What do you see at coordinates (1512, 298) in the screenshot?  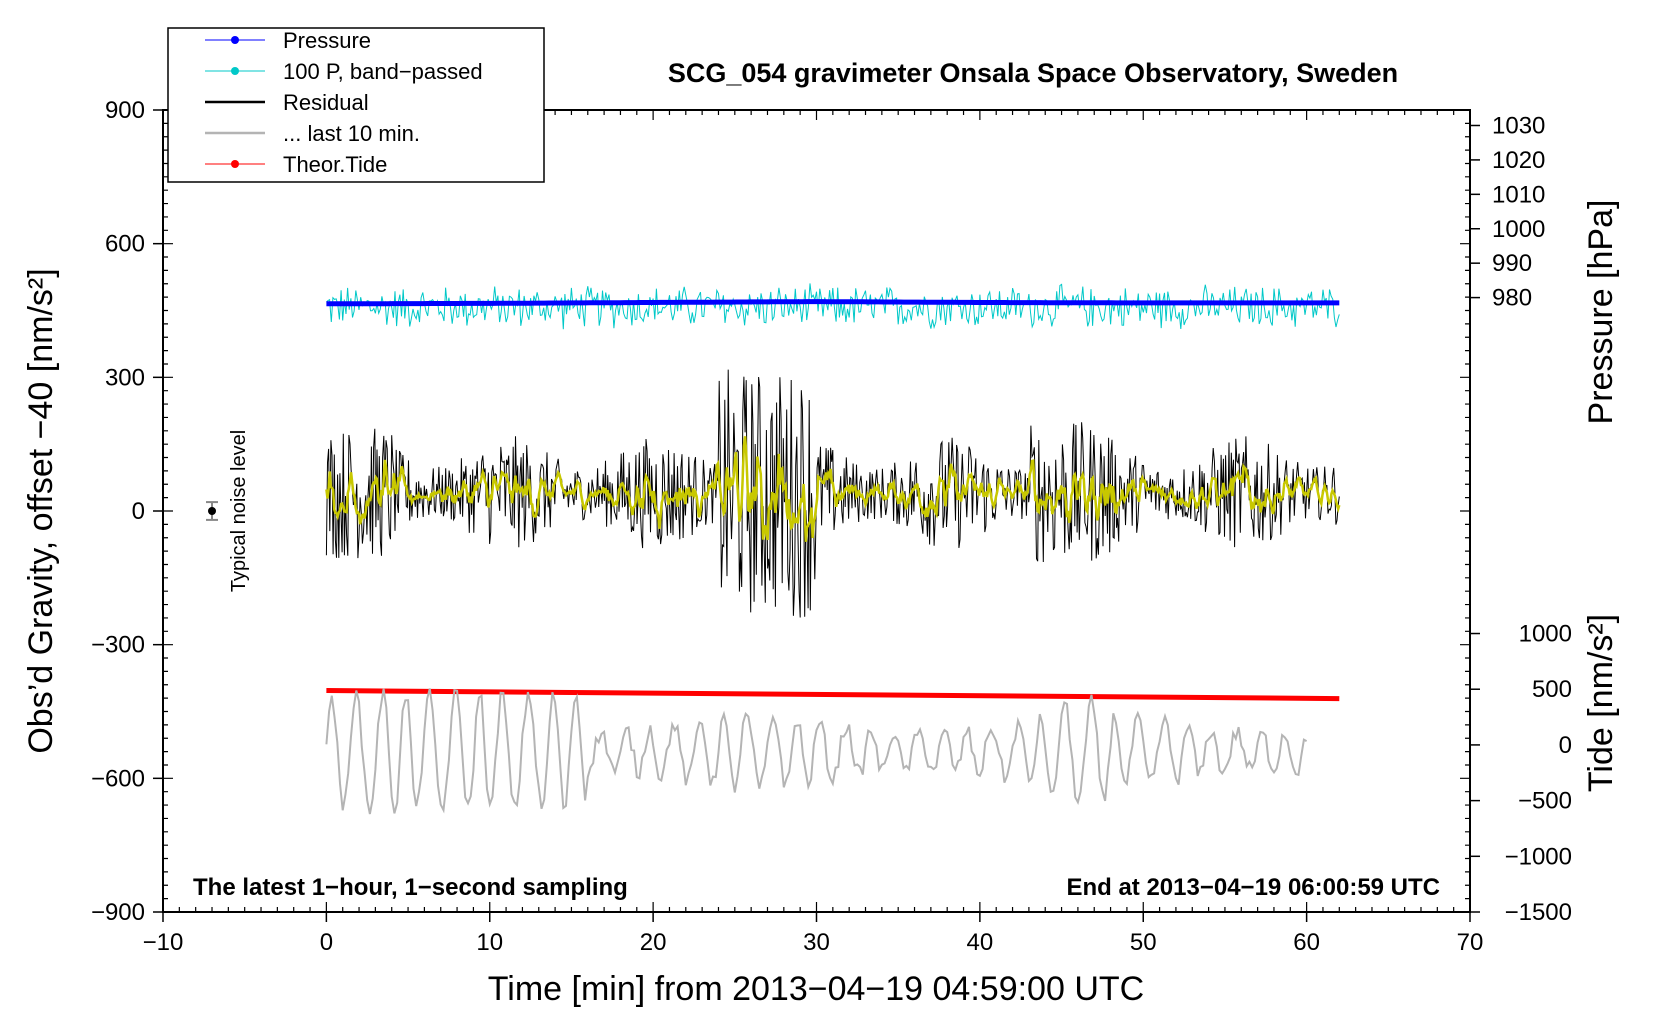 I see `pressure-tick-label: 980` at bounding box center [1512, 298].